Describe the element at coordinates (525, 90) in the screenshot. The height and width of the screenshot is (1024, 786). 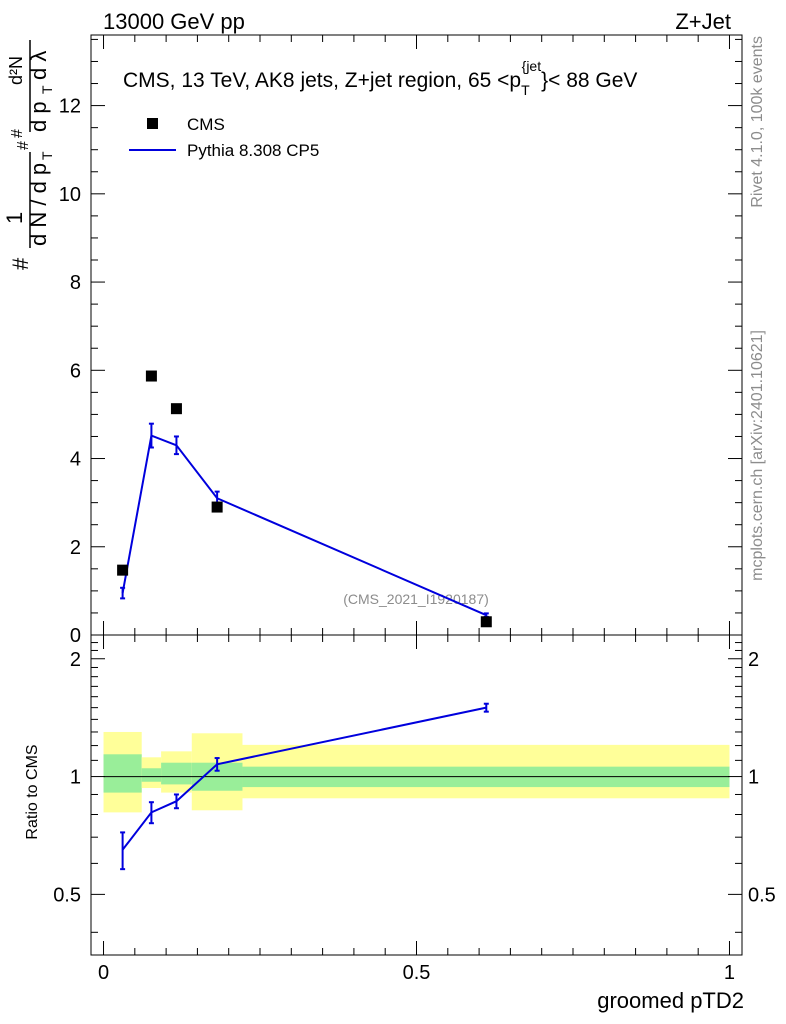
I see `plot-title-sub: T` at that location.